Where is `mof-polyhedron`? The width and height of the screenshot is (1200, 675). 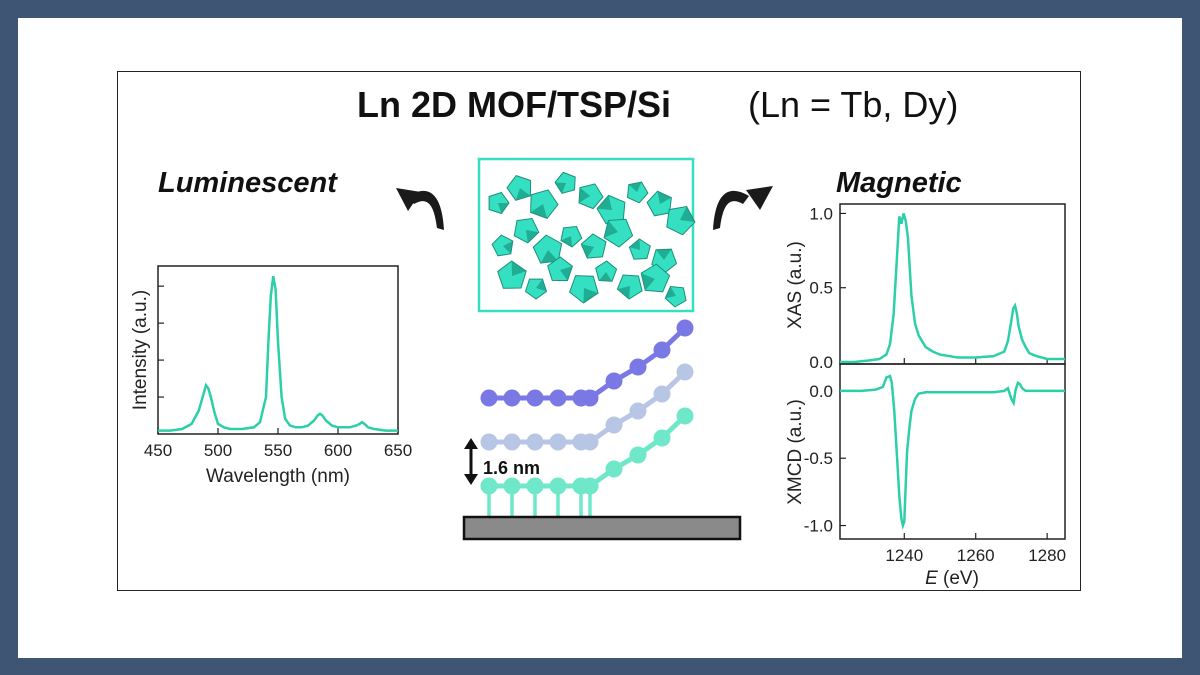 mof-polyhedron is located at coordinates (591, 196).